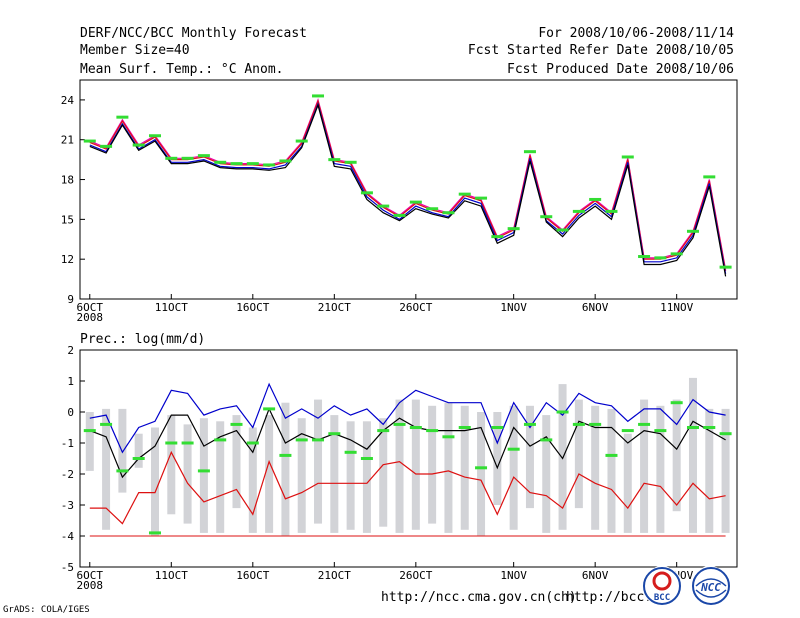 The image size is (800, 618). I want to click on forecast-period: For 2008/10/06-2008/11/14, so click(636, 33).